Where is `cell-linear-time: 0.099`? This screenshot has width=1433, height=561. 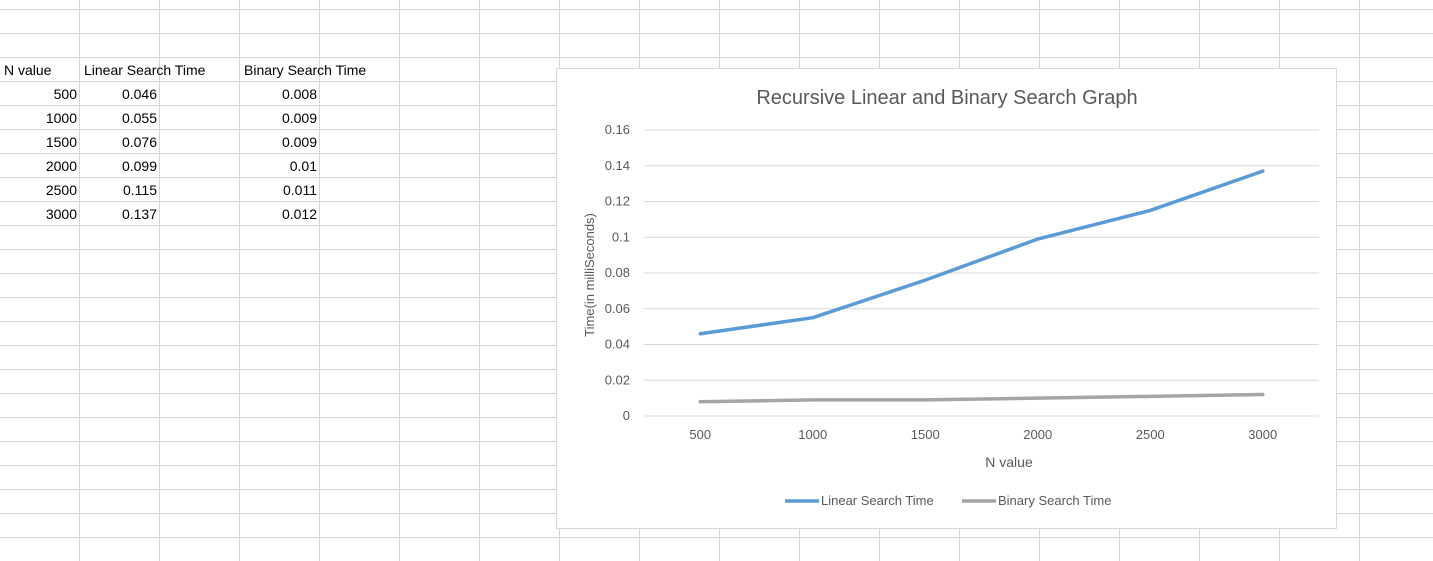 cell-linear-time: 0.099 is located at coordinates (139, 166).